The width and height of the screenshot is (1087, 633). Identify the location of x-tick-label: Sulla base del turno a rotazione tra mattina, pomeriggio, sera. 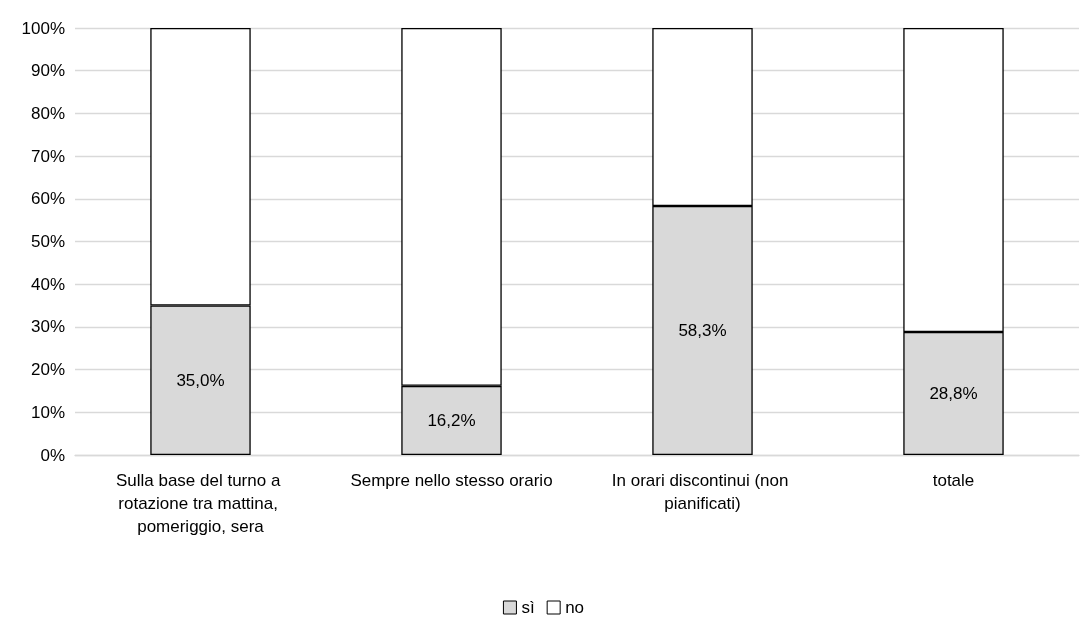
(200, 503).